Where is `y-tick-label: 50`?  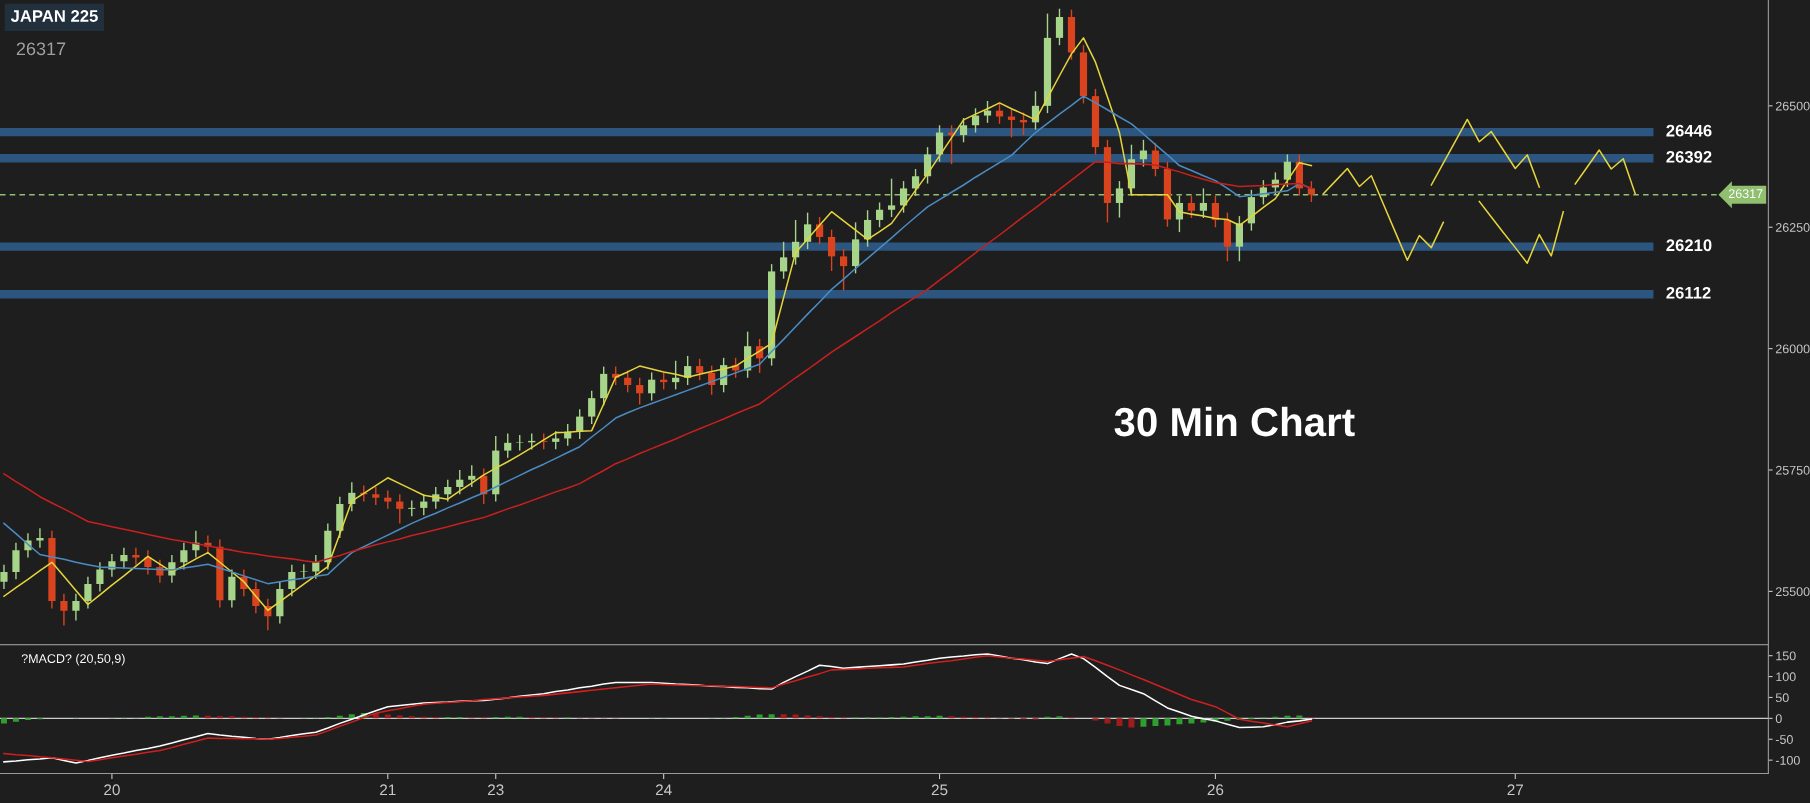
y-tick-label: 50 is located at coordinates (1782, 698).